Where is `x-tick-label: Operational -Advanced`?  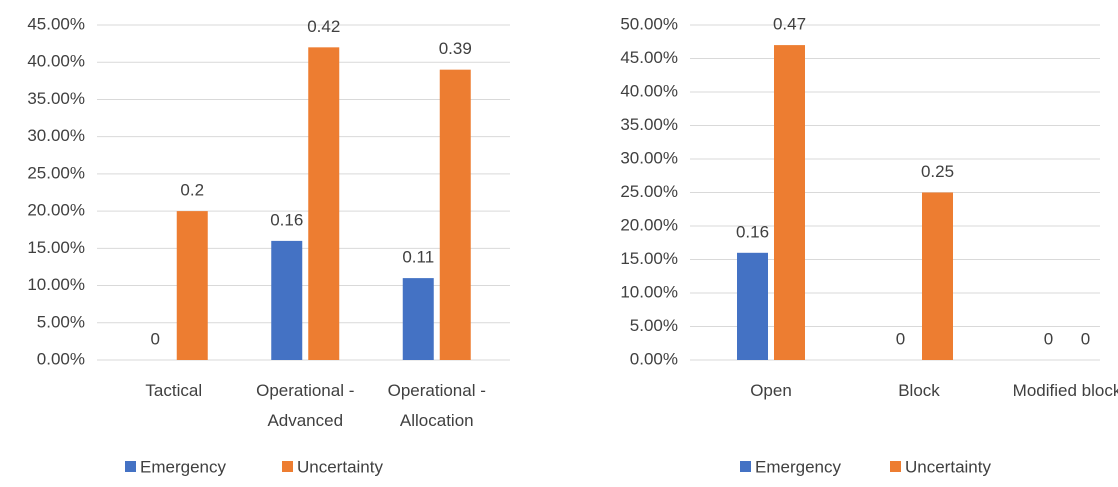
x-tick-label: Operational -Advanced is located at coordinates (305, 405).